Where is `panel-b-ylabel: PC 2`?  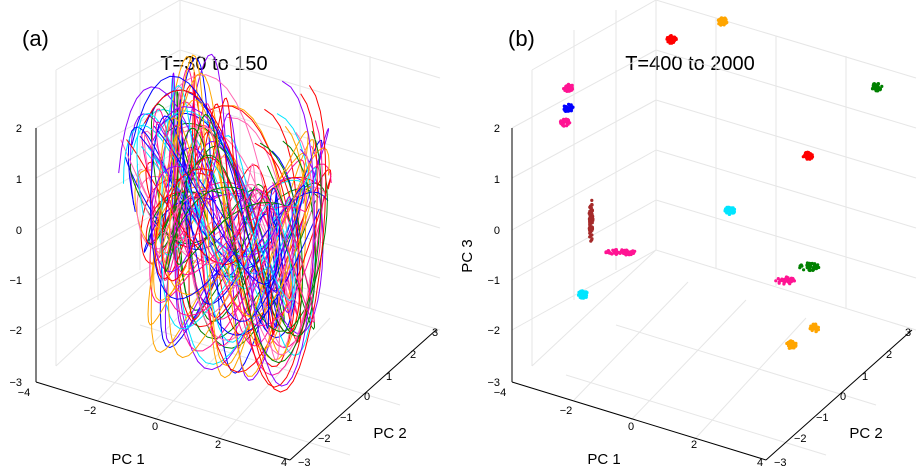
panel-b-ylabel: PC 2 is located at coordinates (865, 433).